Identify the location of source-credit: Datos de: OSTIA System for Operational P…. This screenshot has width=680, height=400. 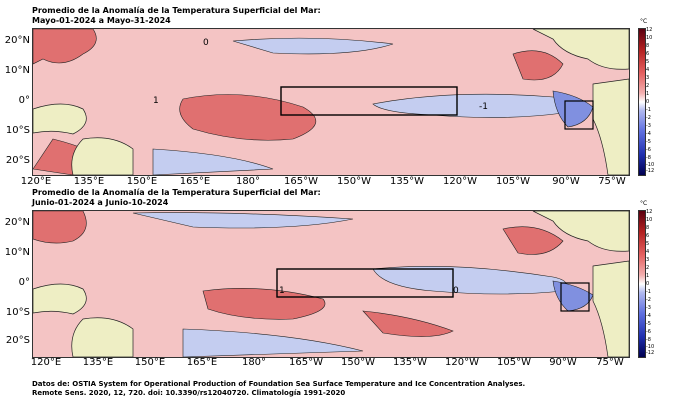
(278, 389).